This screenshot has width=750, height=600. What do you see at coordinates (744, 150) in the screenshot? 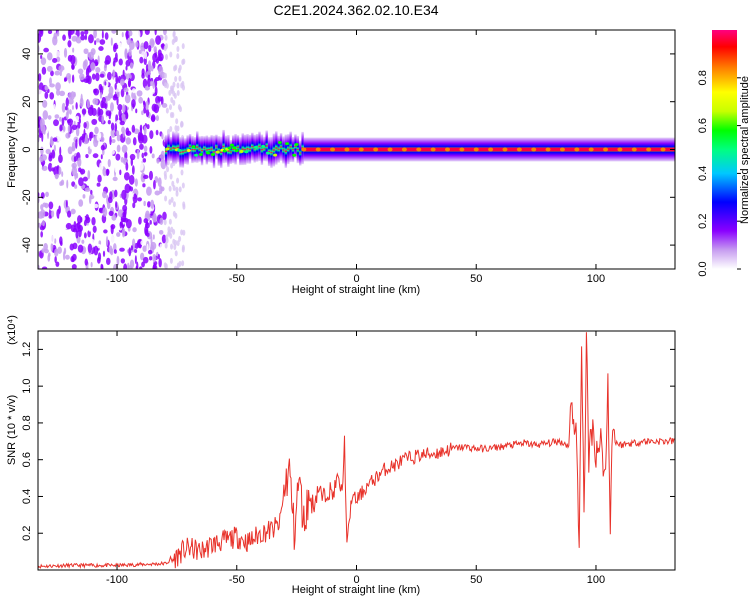
I see `colorbar-label: Normalized spectral amplitude` at bounding box center [744, 150].